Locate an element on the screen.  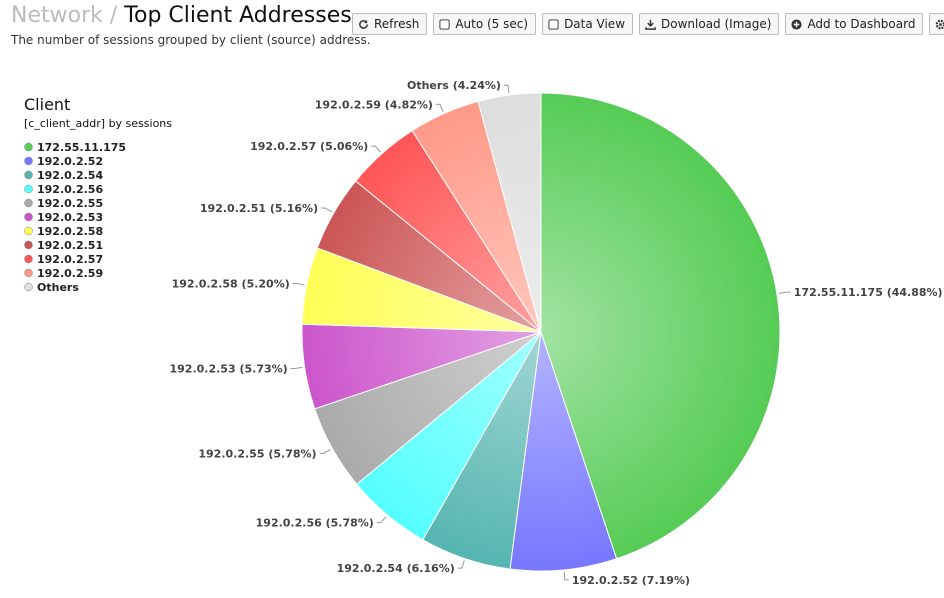
label-name: 192.0.2.58 is located at coordinates (205, 283).